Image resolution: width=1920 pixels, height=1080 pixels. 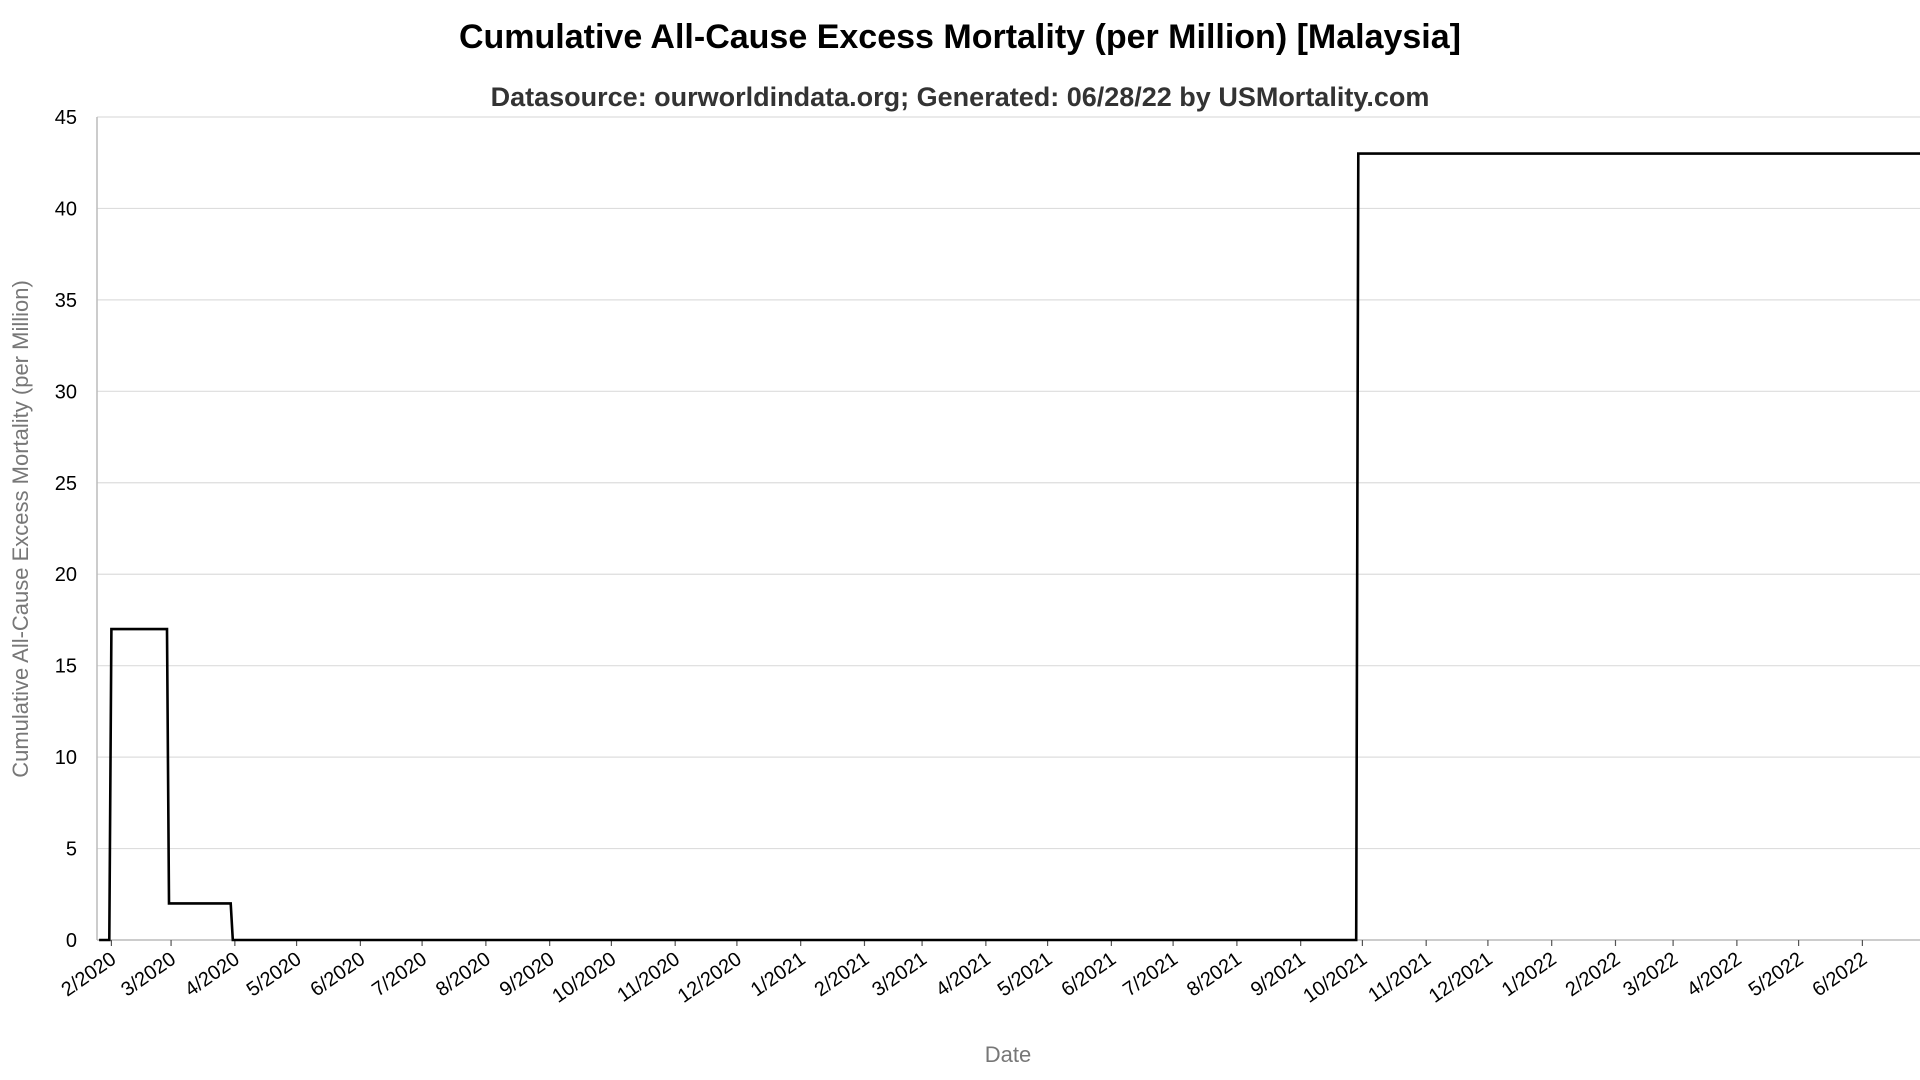 I want to click on x-tick-label: 1/2022, so click(x=1529, y=974).